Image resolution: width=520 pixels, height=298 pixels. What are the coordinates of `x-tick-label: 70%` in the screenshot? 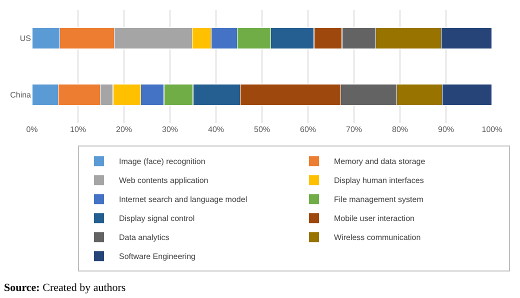 It's located at (354, 129).